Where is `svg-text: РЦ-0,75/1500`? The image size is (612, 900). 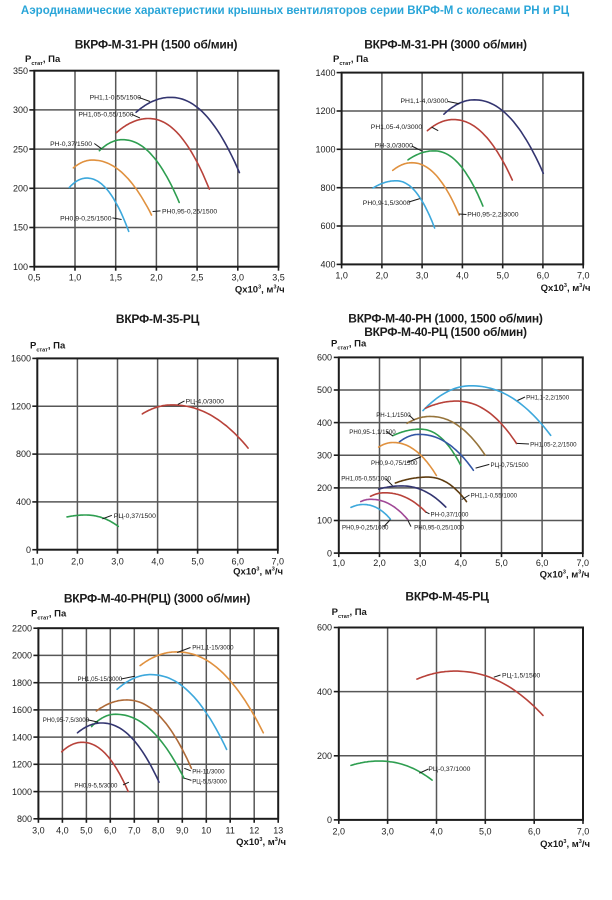 svg-text: РЦ-0,75/1500 is located at coordinates (510, 465).